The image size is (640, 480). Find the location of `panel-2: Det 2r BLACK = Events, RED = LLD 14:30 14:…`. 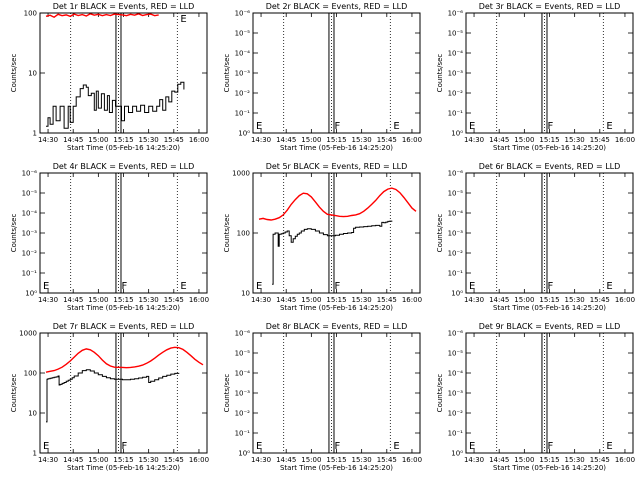

panel-2: Det 2r BLACK = Events, RED = LLD 14:30 14:… is located at coordinates (322, 77).